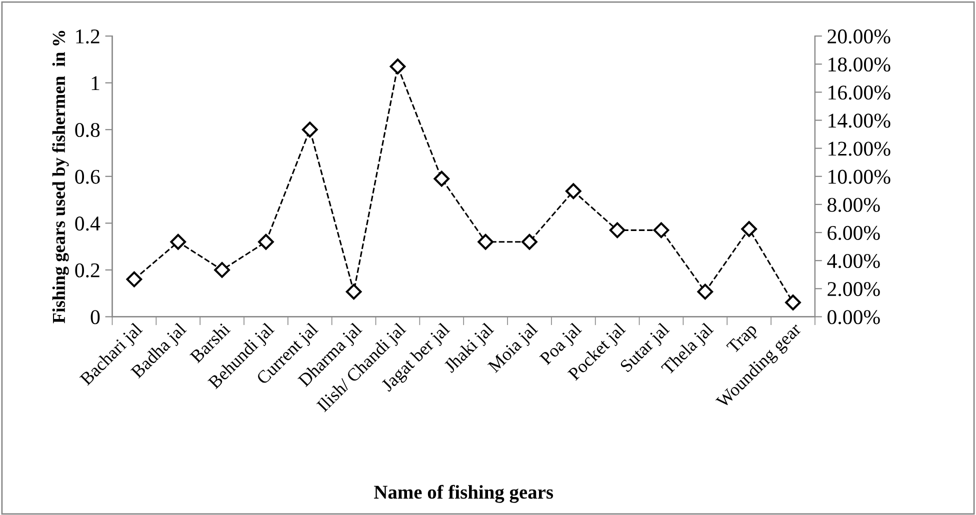 The image size is (976, 515). I want to click on y2-tick-label: 18.00%, so click(859, 64).